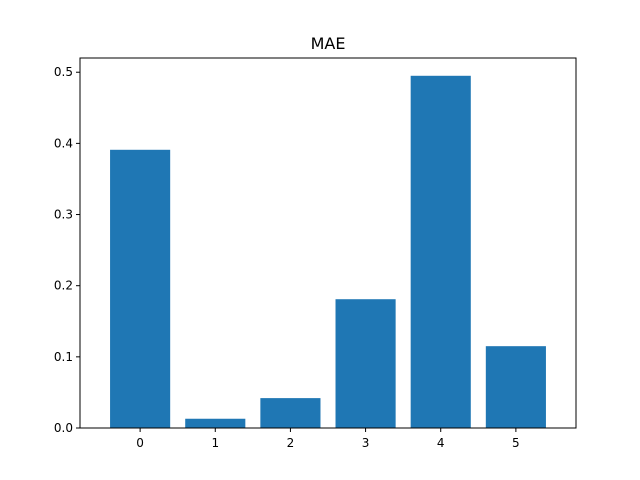 This screenshot has height=480, width=640. Describe the element at coordinates (63, 357) in the screenshot. I see `y-tick-label: 0.1` at that location.